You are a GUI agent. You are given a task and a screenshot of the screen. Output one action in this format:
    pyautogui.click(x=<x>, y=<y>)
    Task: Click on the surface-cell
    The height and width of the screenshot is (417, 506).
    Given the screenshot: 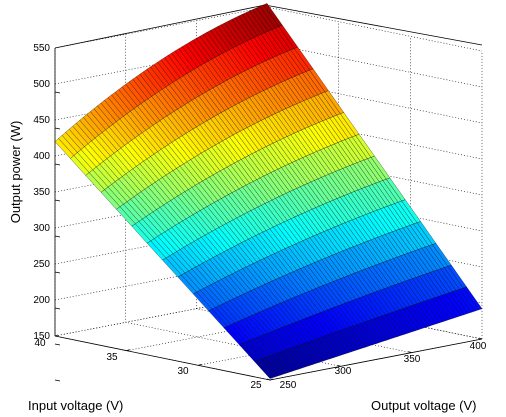 What is the action you would take?
    pyautogui.click(x=264, y=369)
    